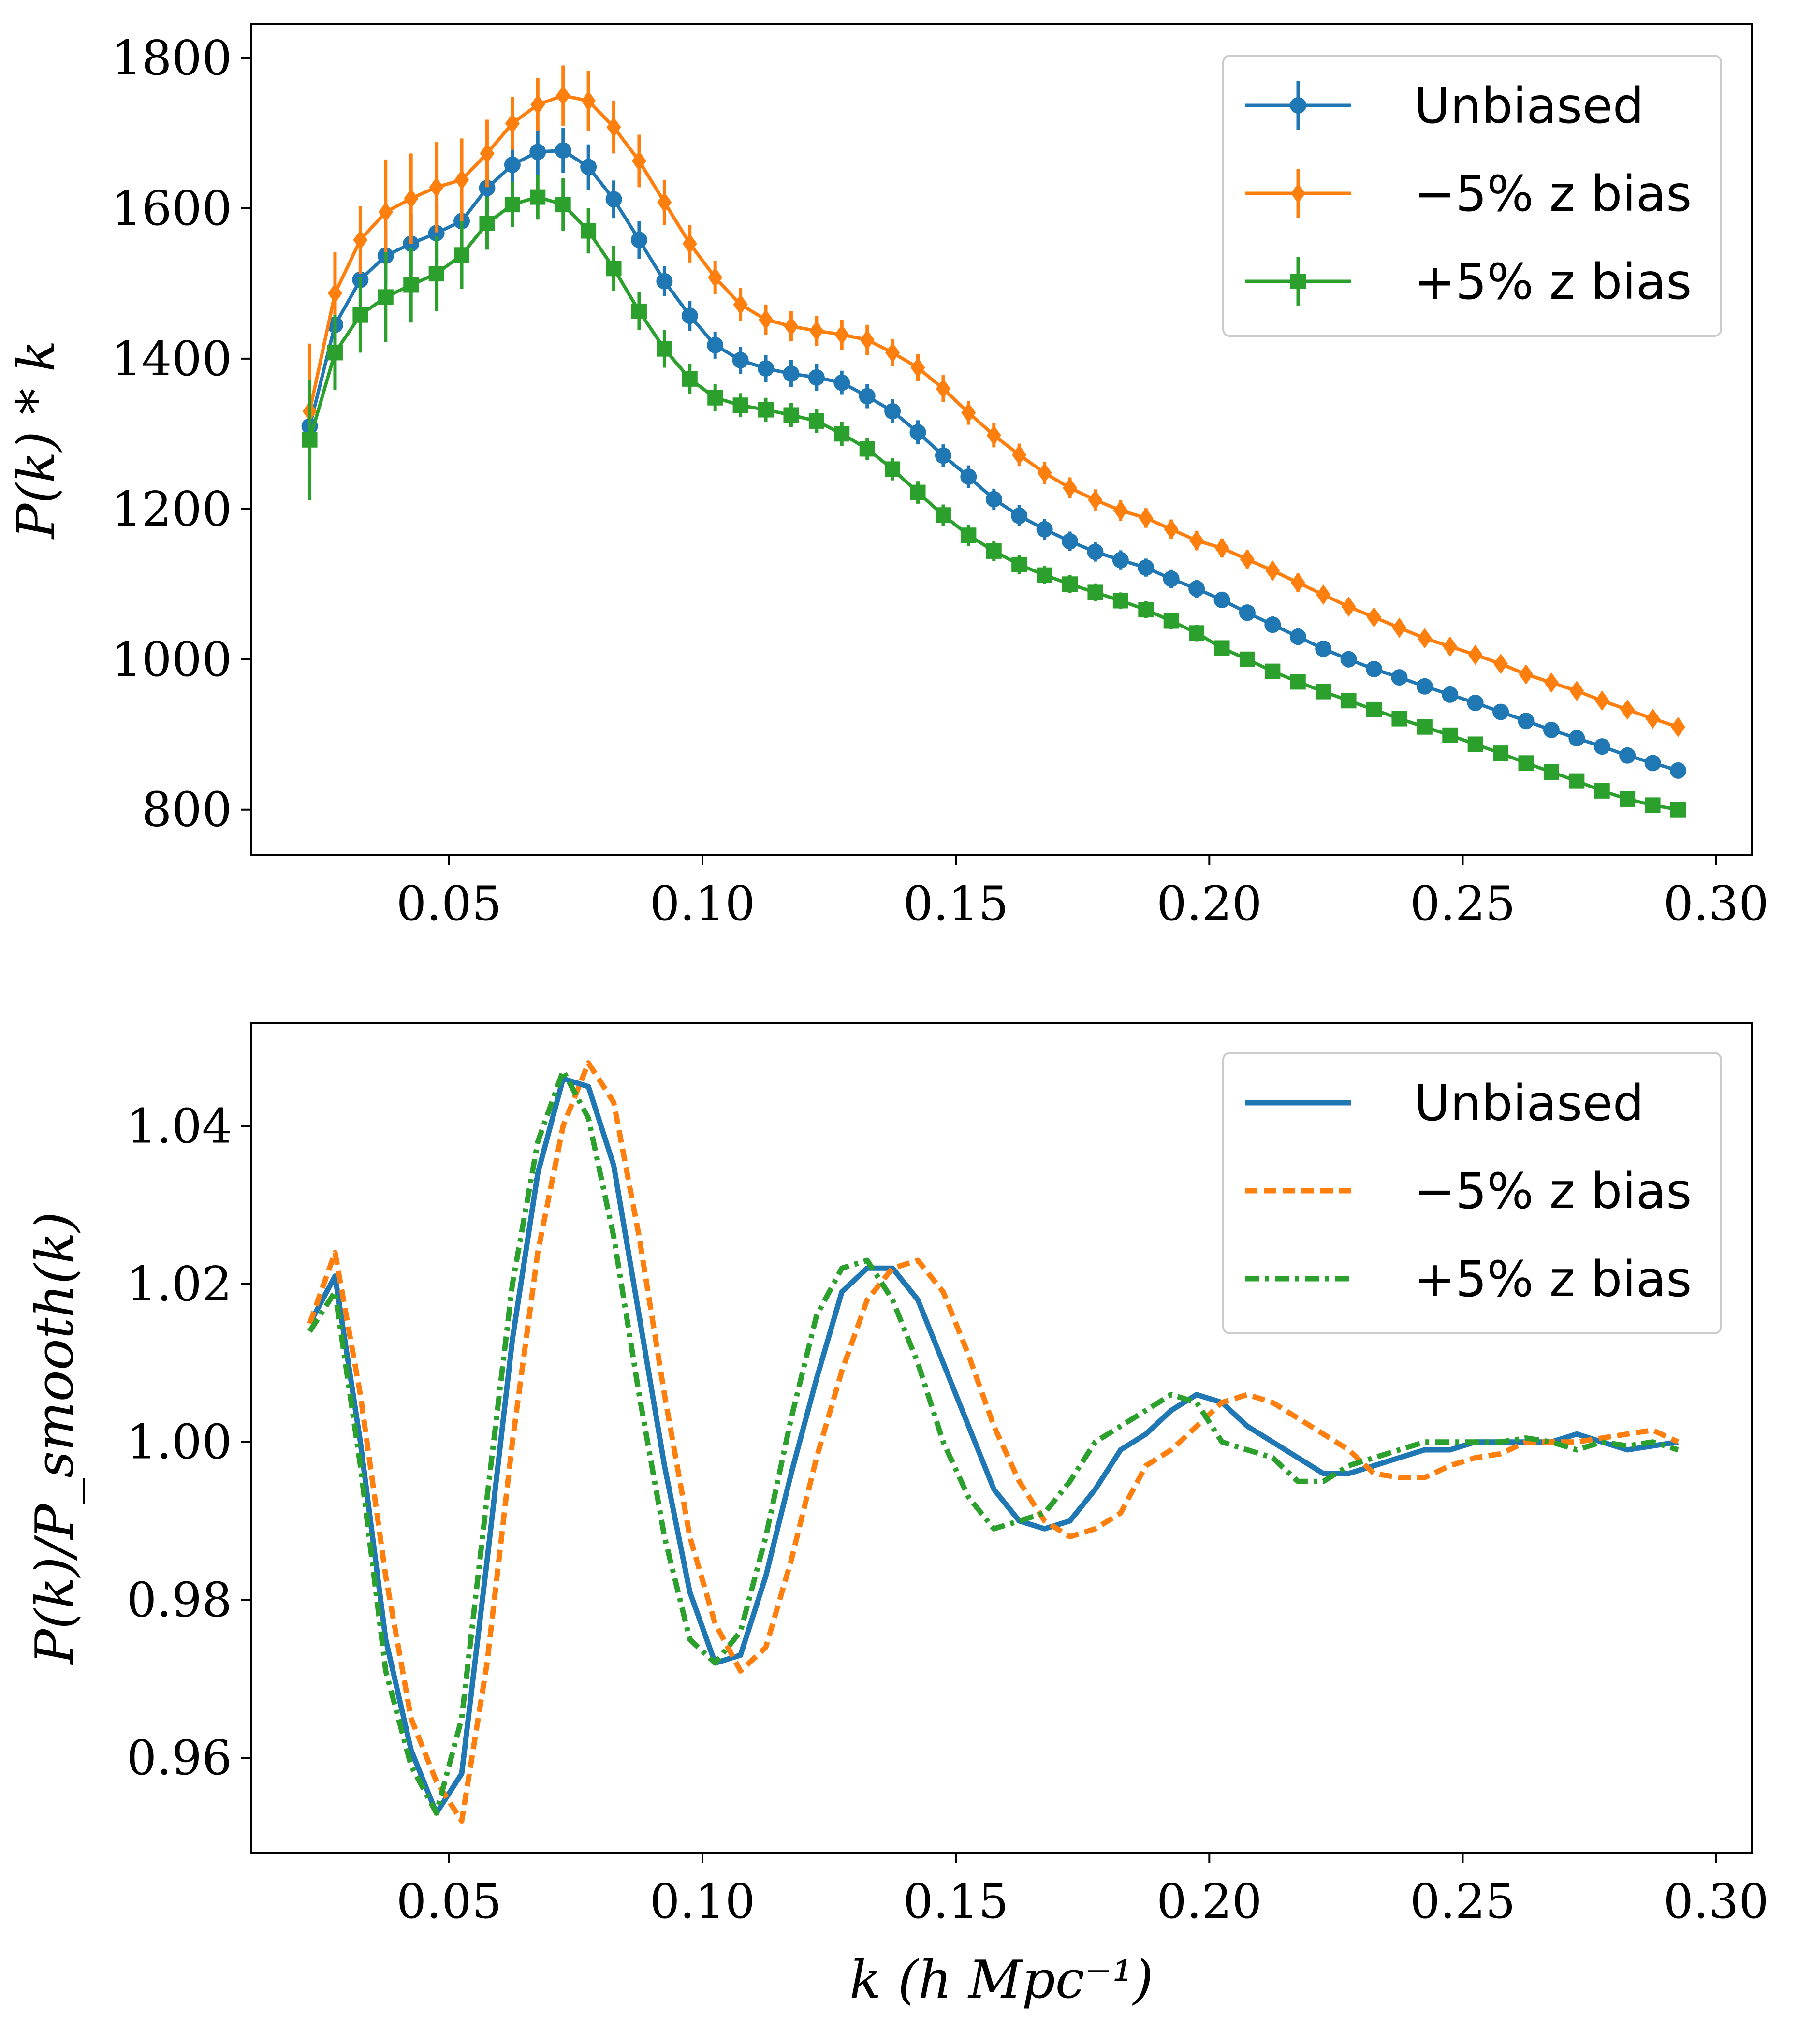 The width and height of the screenshot is (1798, 2044). Describe the element at coordinates (179, 1284) in the screenshot. I see `y-tick-label: 1.02` at that location.